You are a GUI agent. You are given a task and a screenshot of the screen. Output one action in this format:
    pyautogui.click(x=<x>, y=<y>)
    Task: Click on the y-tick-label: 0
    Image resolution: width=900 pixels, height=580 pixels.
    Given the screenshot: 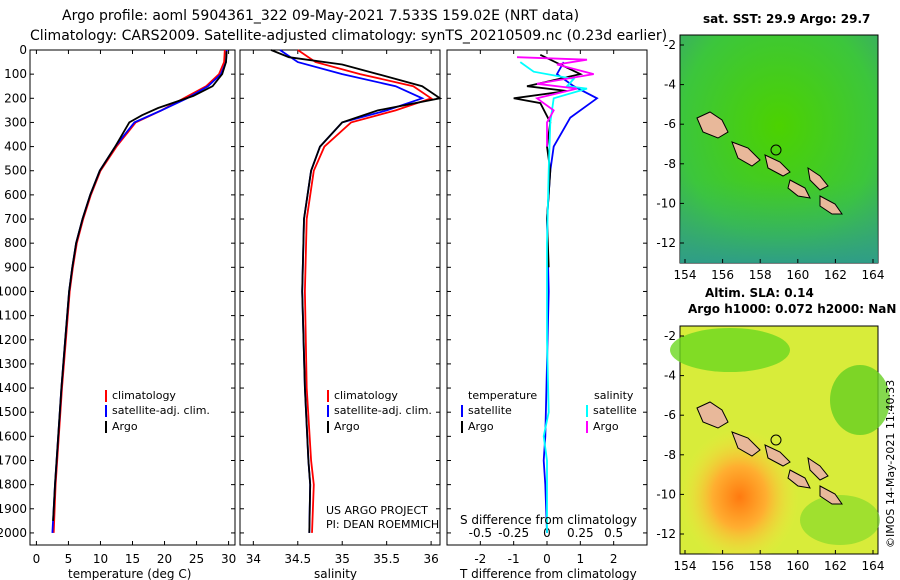 What is the action you would take?
    pyautogui.click(x=23, y=50)
    